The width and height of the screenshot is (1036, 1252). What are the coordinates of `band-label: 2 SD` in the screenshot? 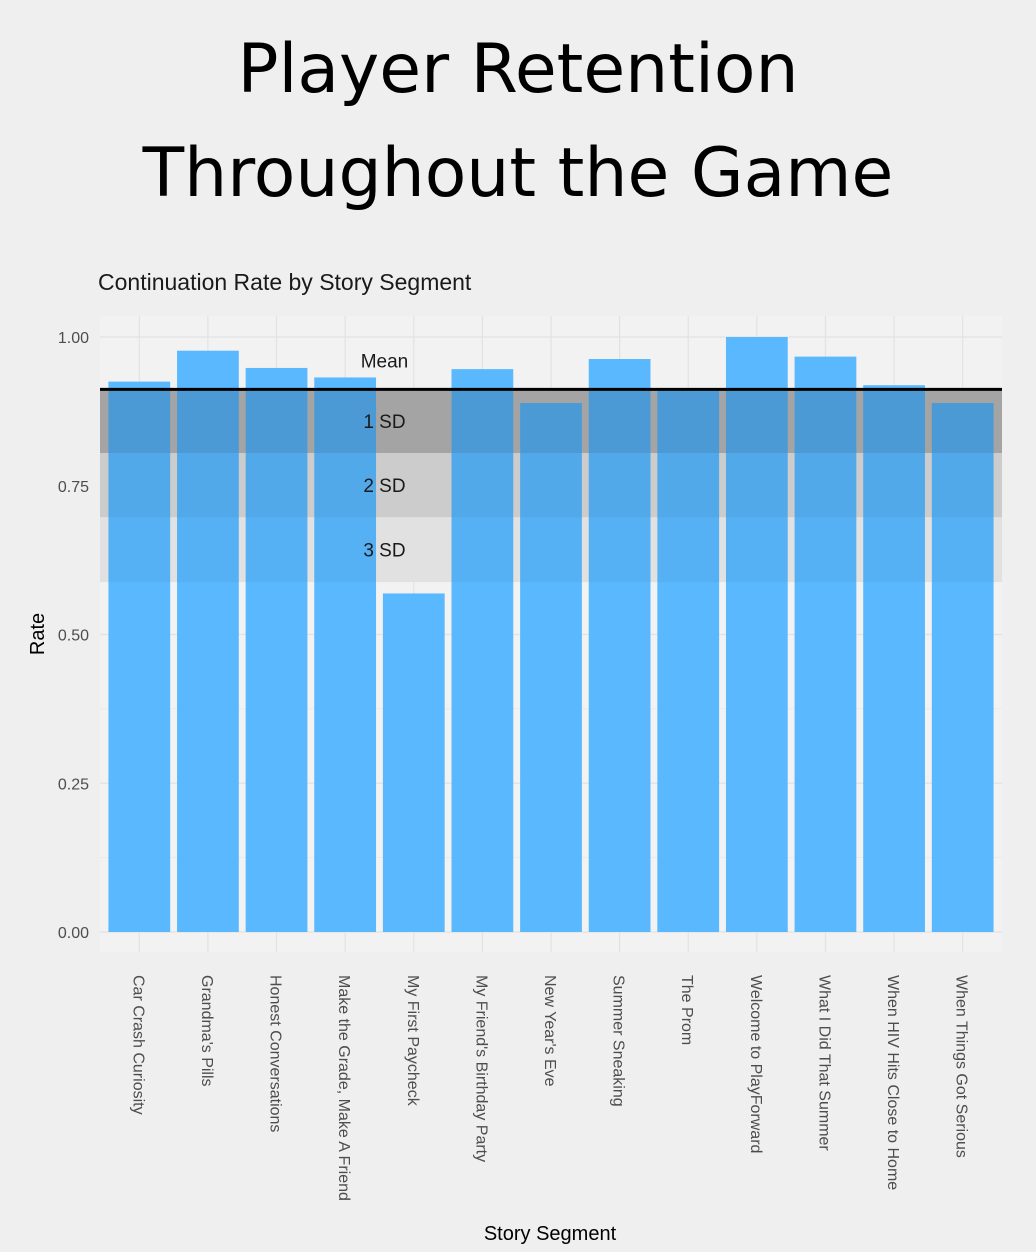 It's located at (384, 486).